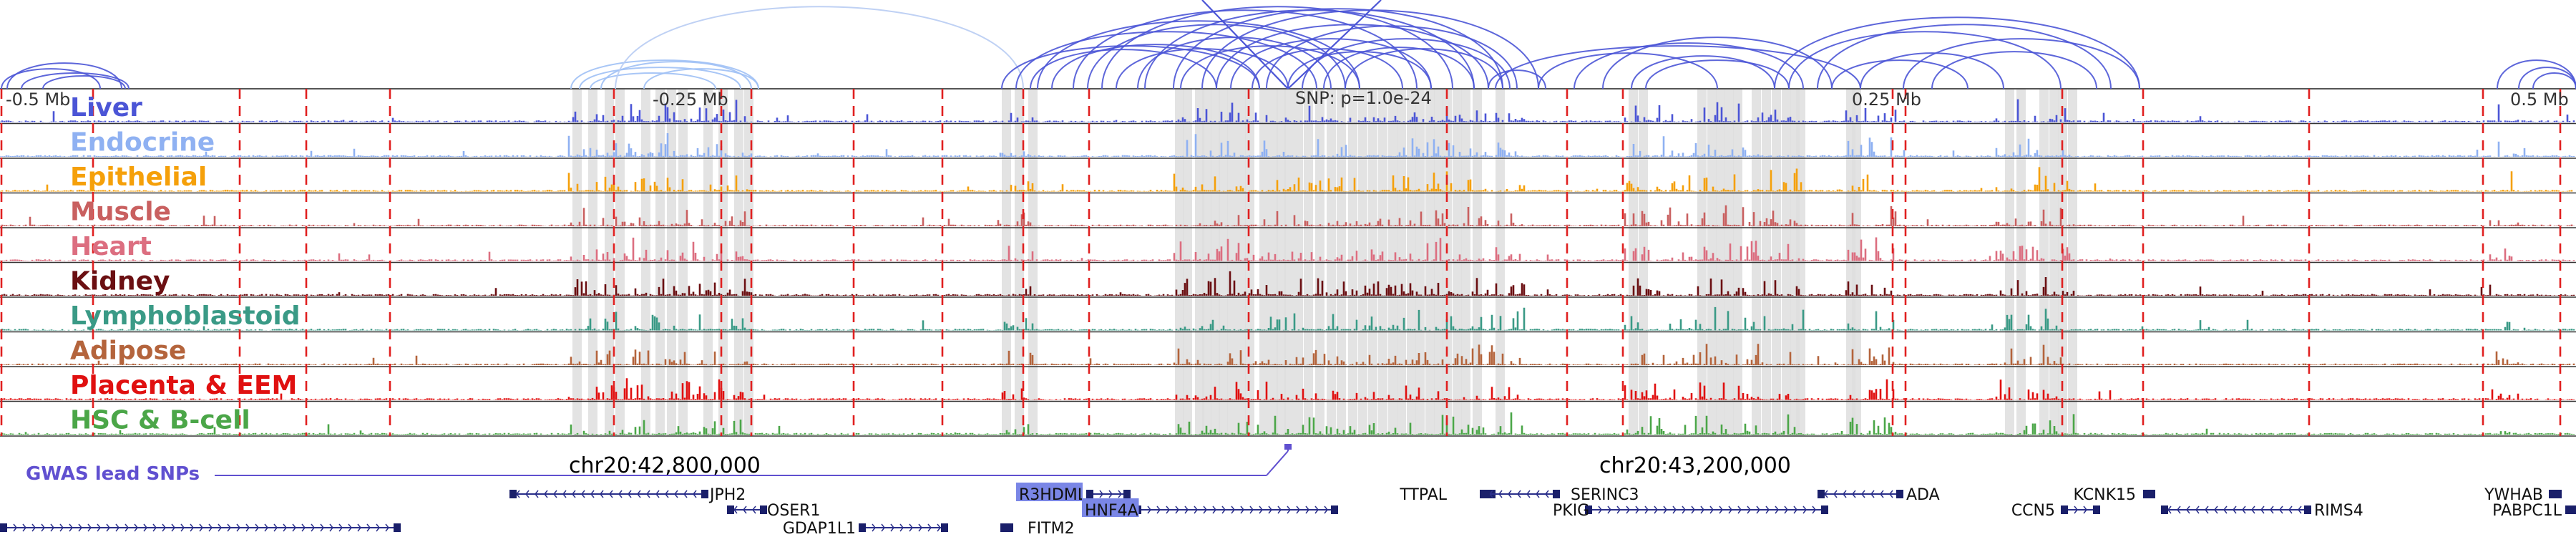 The width and height of the screenshot is (2576, 537). What do you see at coordinates (106, 107) in the screenshot?
I see `track-label-0: Liver` at bounding box center [106, 107].